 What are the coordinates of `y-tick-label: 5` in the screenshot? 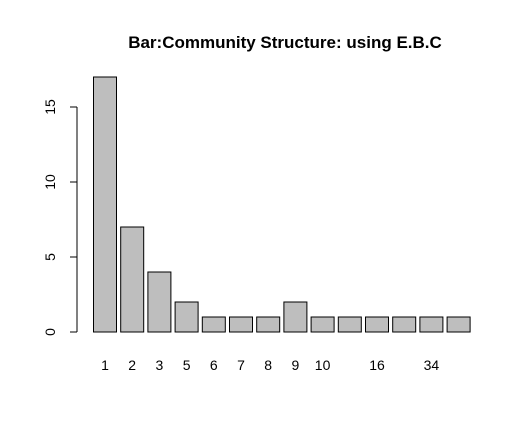 It's located at (50, 257).